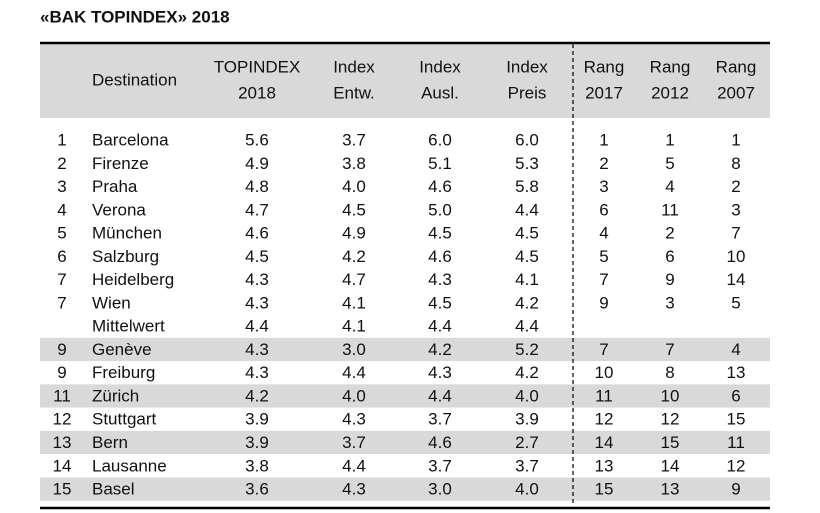 Image resolution: width=820 pixels, height=513 pixels. I want to click on header-cell: 2012, so click(670, 92).